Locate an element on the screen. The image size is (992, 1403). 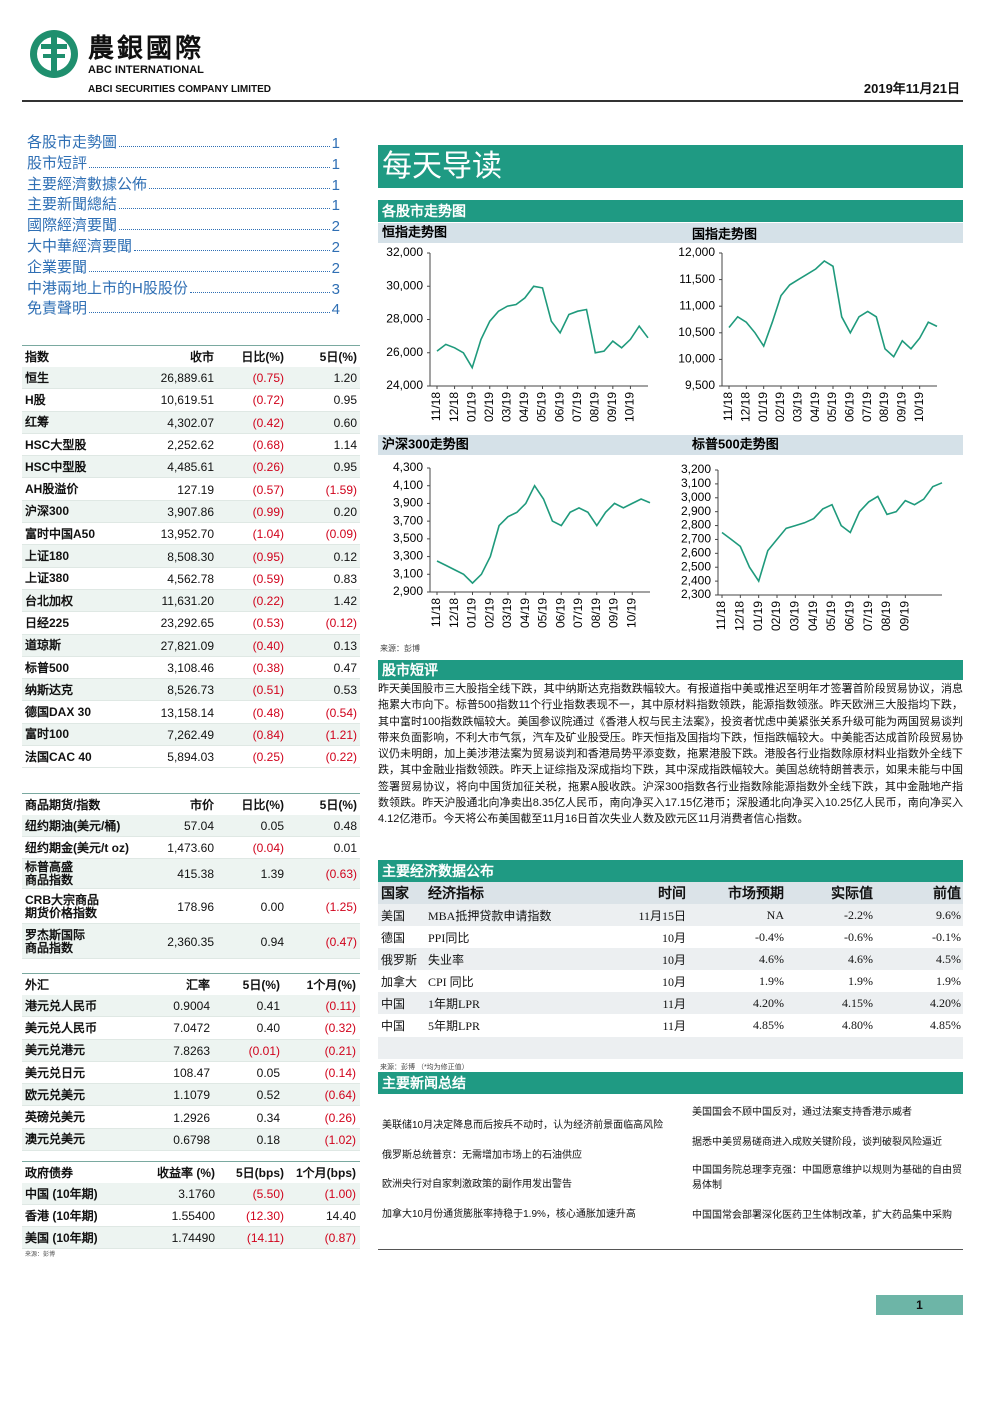
toc-entry: 主要新聞總結 1 is located at coordinates (183, 204).